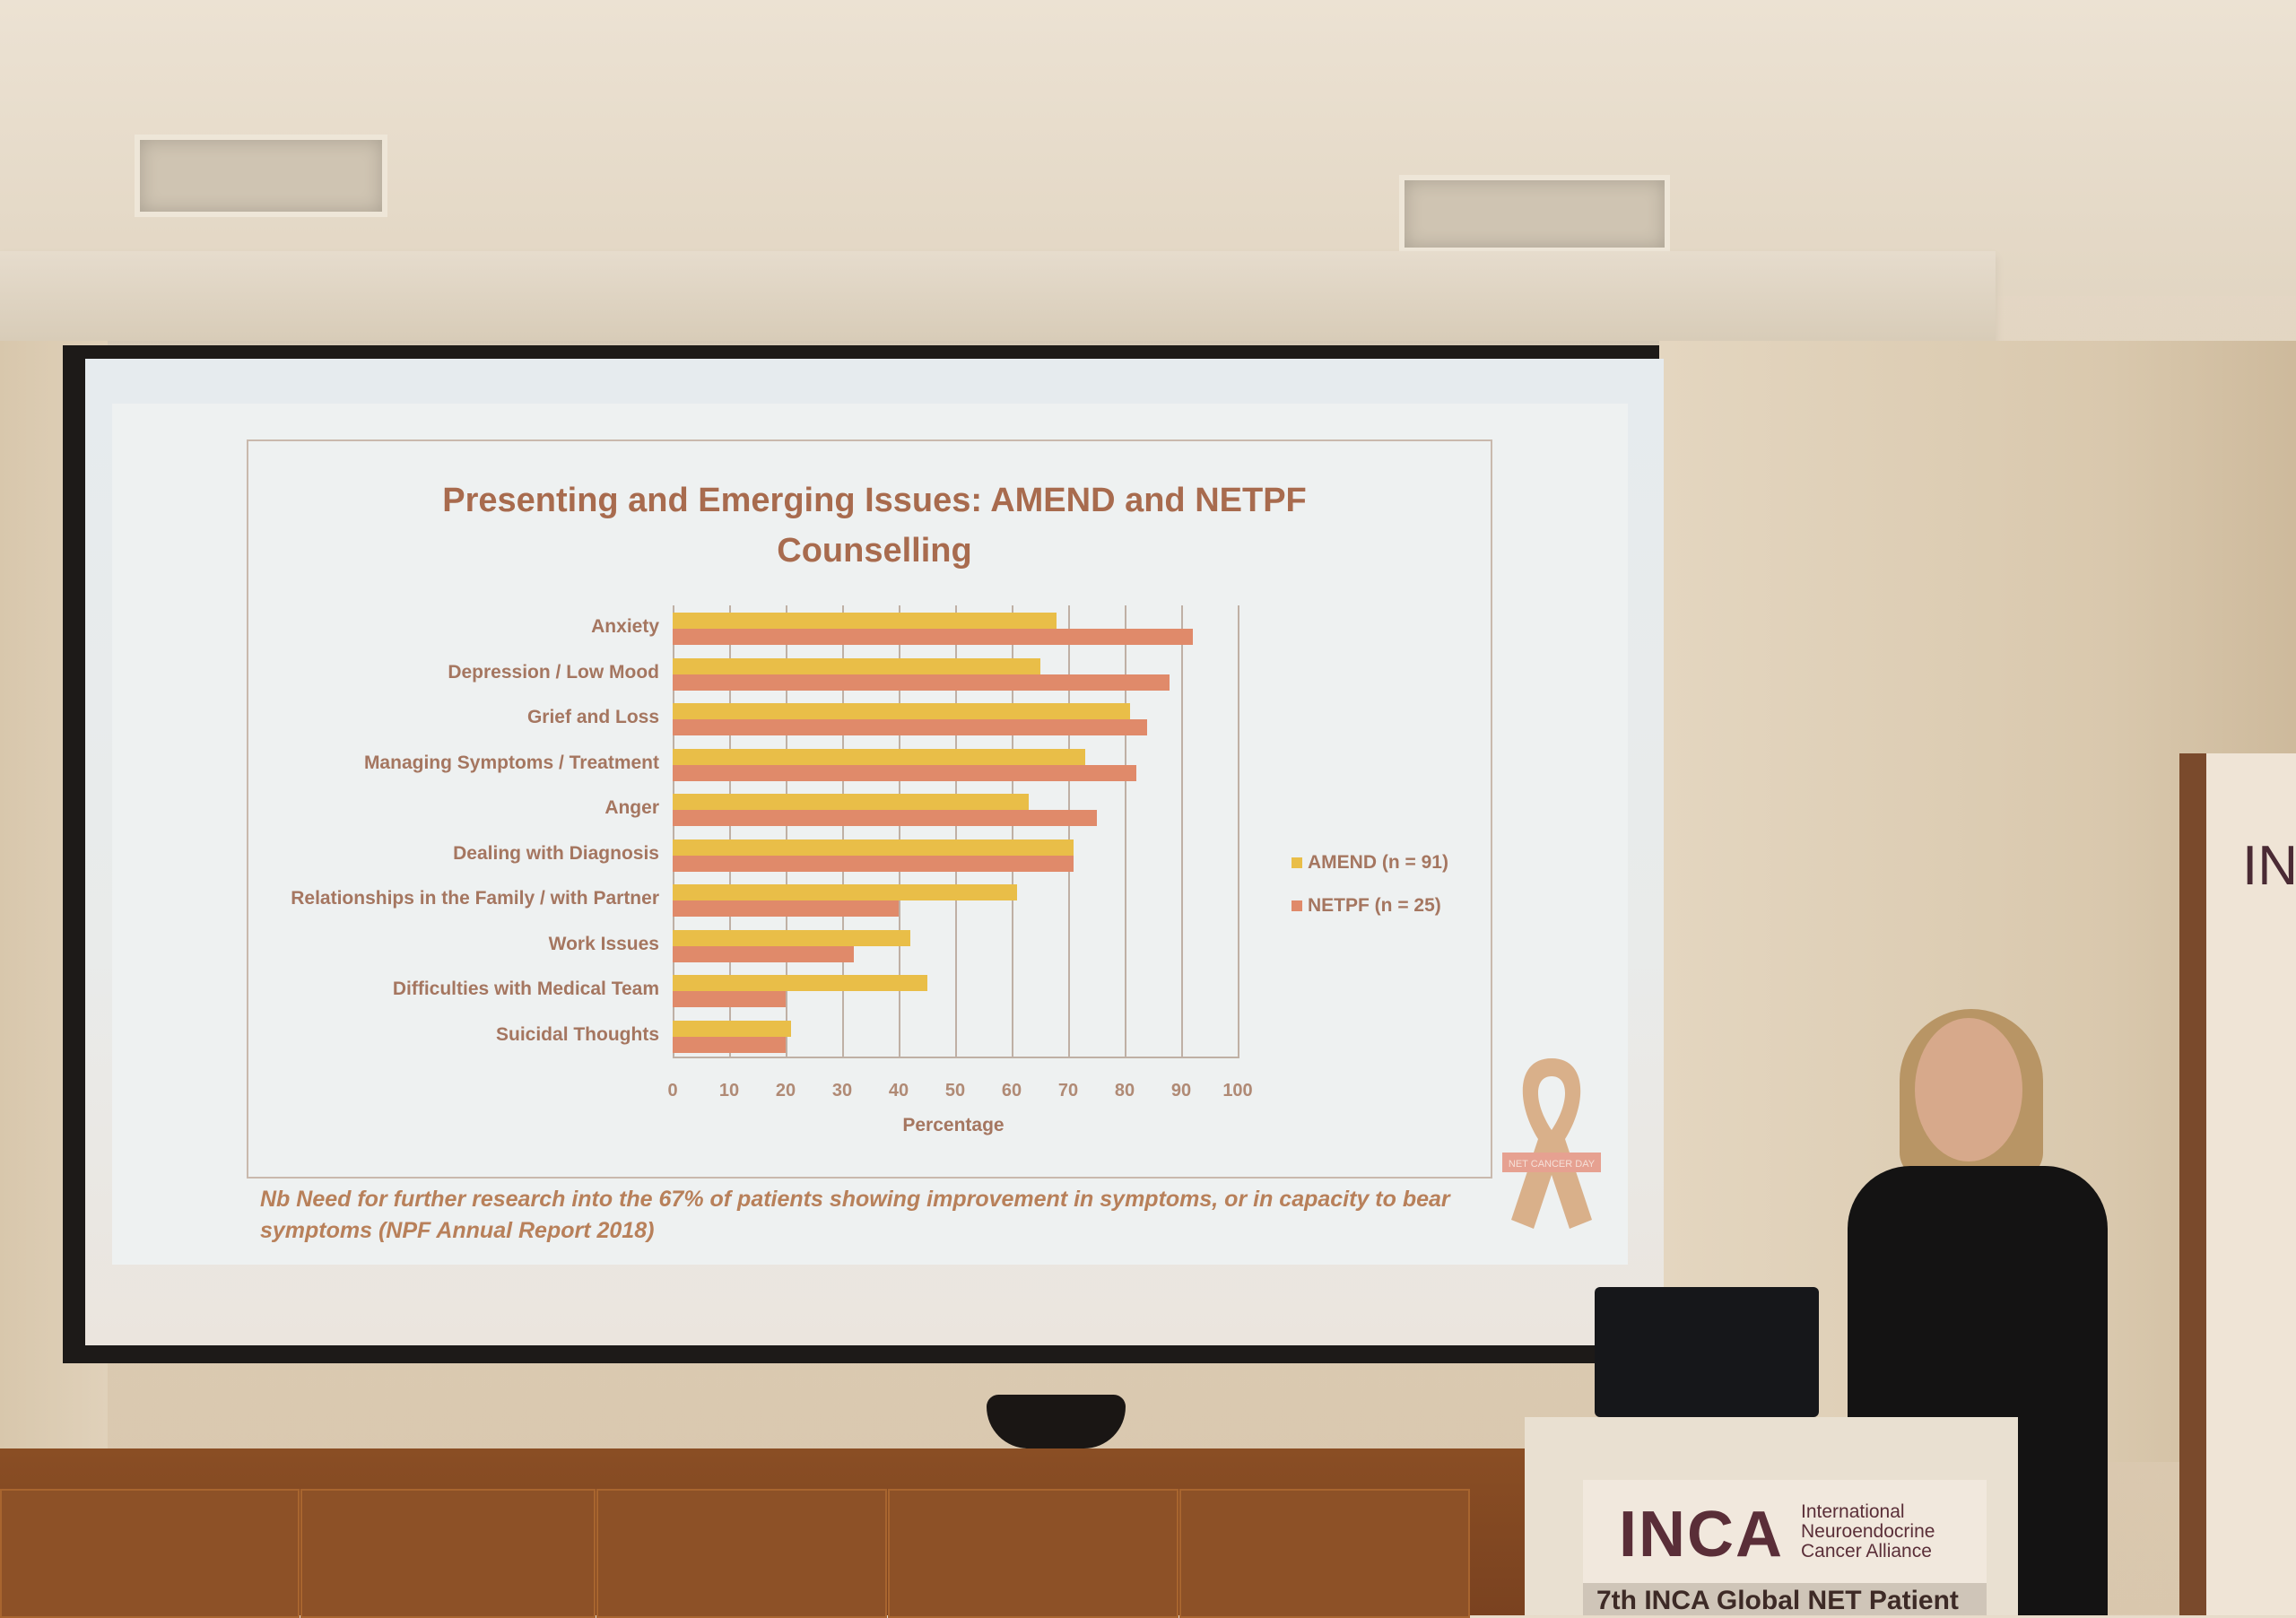 The image size is (2296, 1618). What do you see at coordinates (511, 762) in the screenshot?
I see `category-label: Managing Symptoms / Treatment` at bounding box center [511, 762].